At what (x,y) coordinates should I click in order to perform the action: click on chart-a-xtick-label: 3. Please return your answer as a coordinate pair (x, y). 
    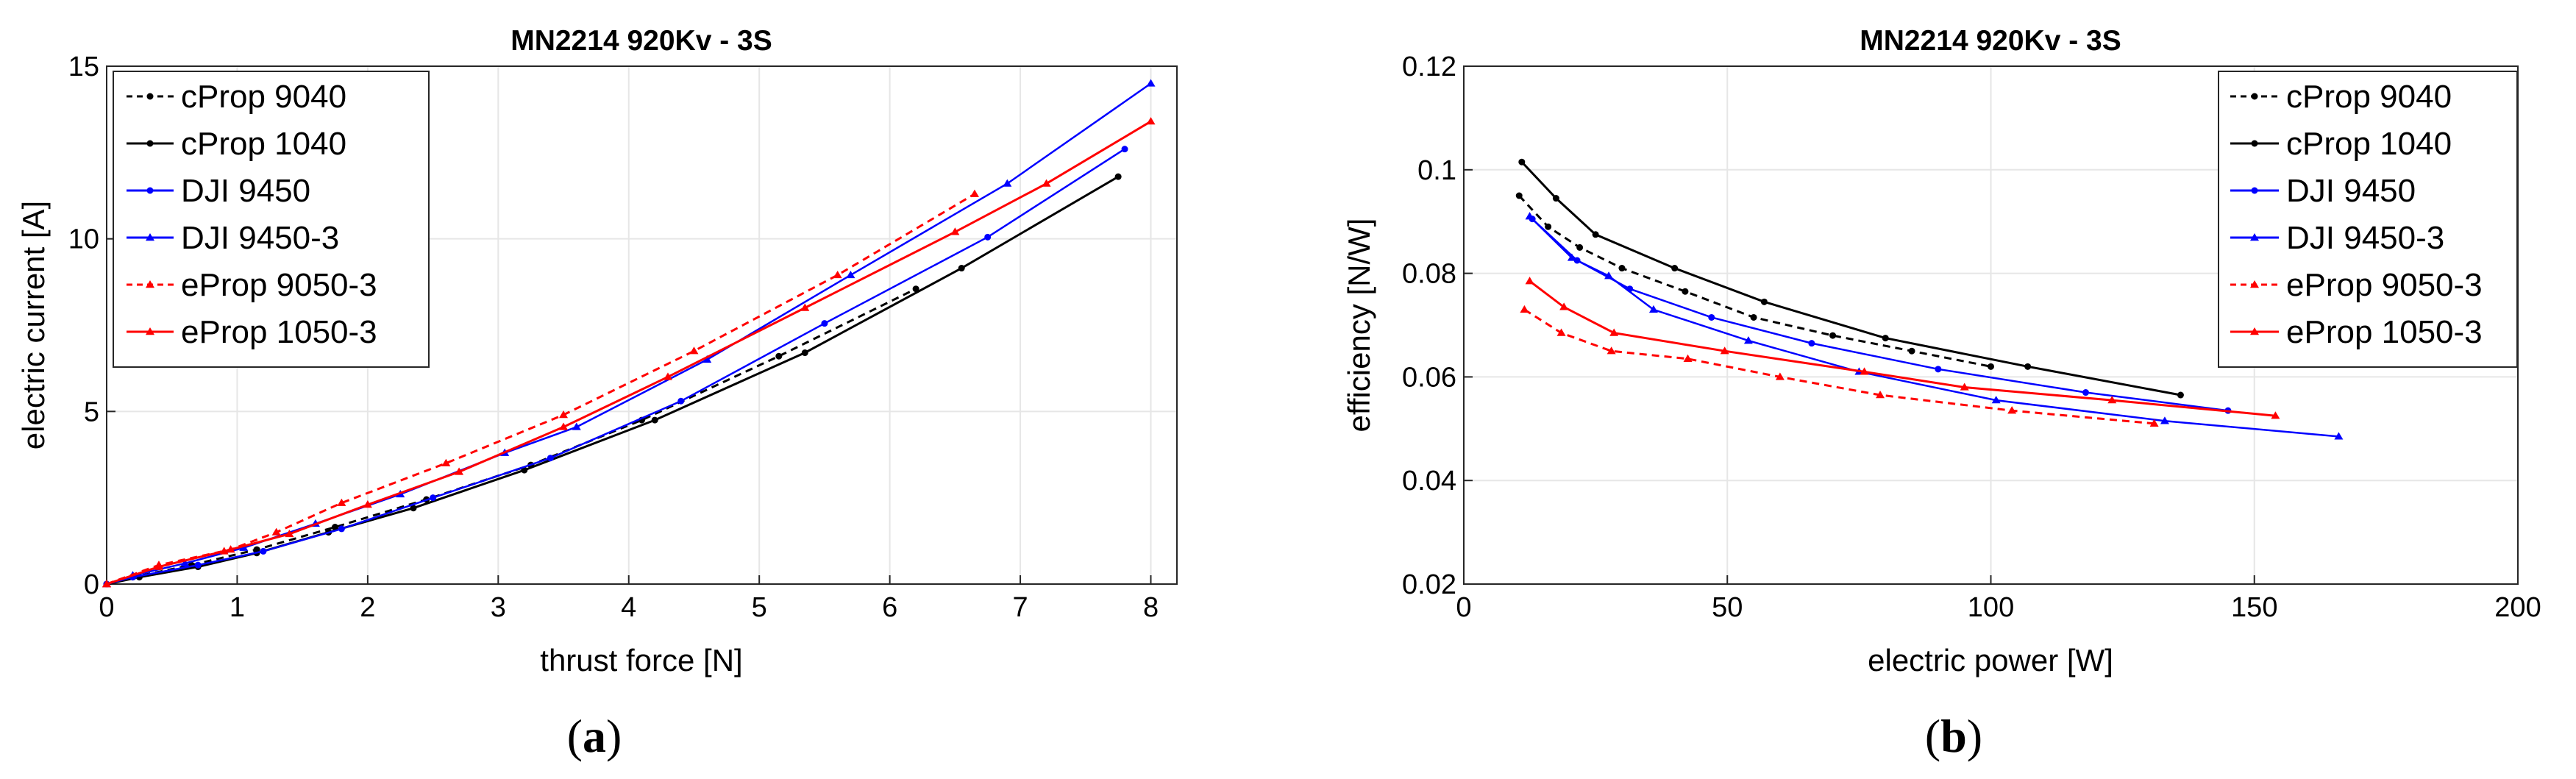
    Looking at the image, I should click on (498, 607).